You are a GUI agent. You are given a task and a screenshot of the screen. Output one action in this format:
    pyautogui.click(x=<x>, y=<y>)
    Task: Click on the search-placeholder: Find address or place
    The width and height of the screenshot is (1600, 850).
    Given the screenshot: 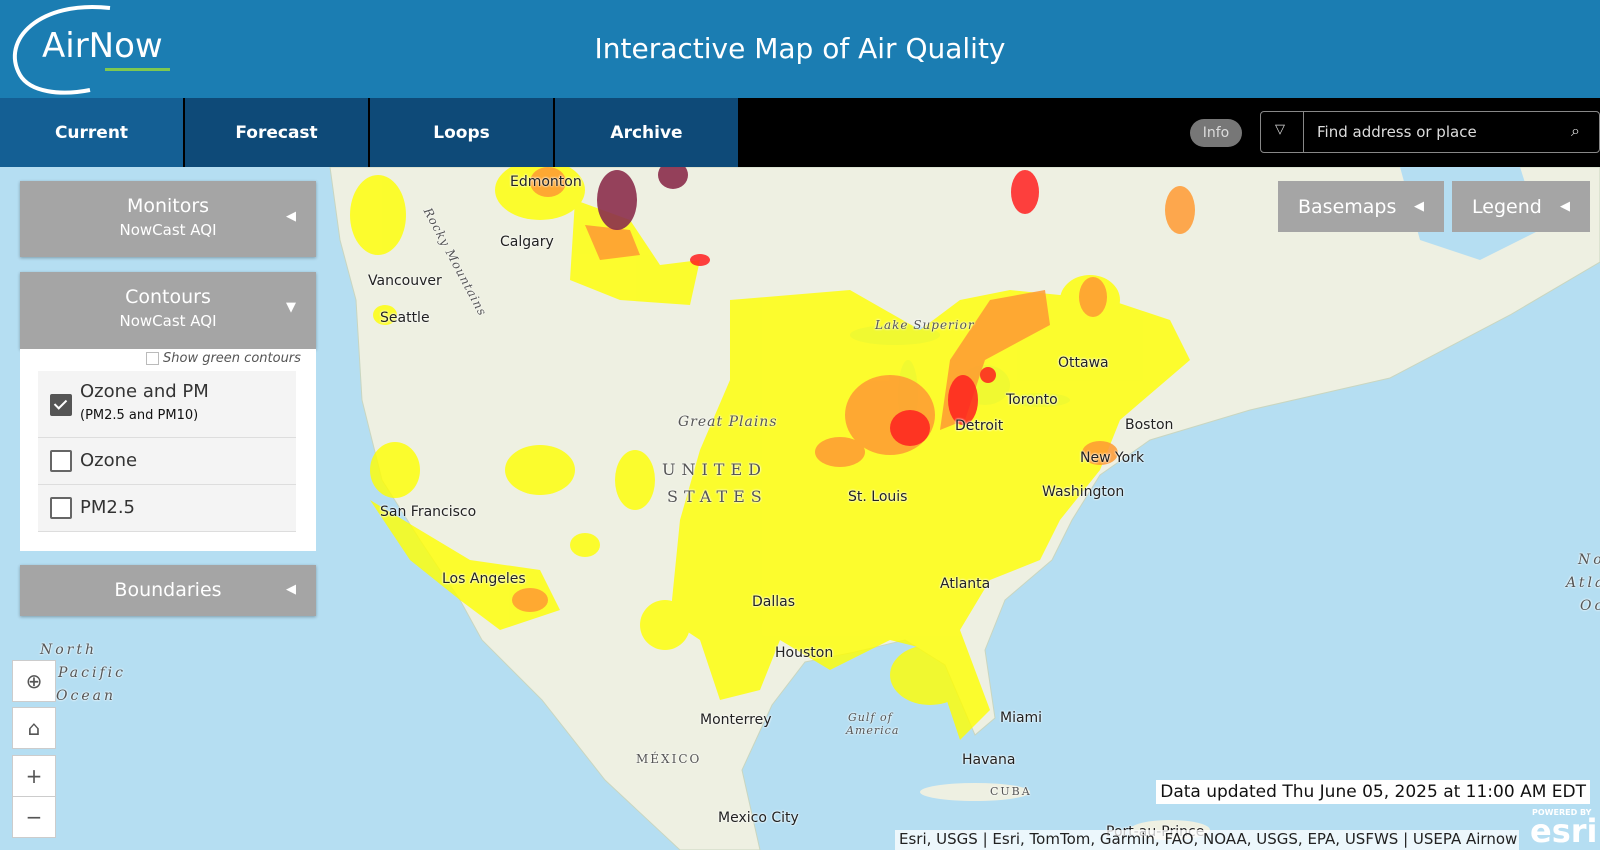 What is the action you would take?
    pyautogui.click(x=1397, y=132)
    